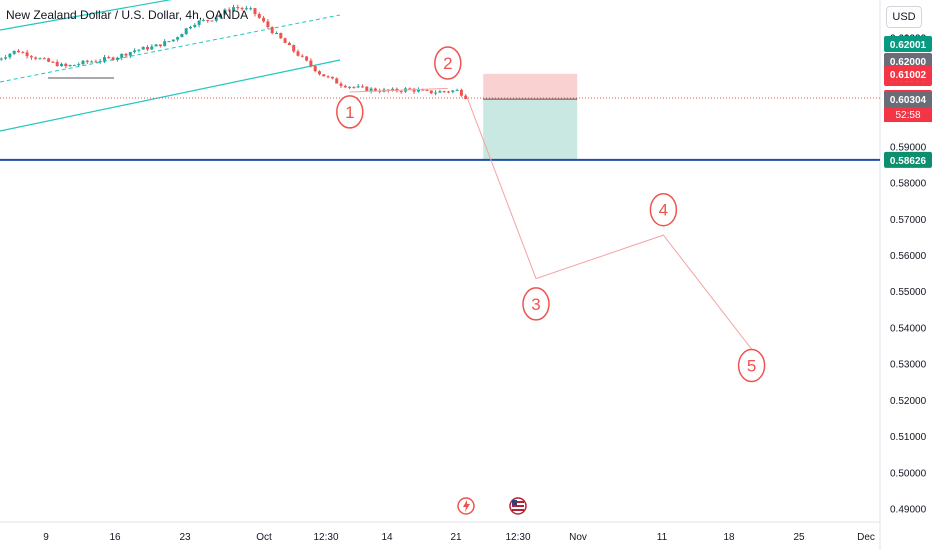  I want to click on x-tick-label: 23, so click(185, 537).